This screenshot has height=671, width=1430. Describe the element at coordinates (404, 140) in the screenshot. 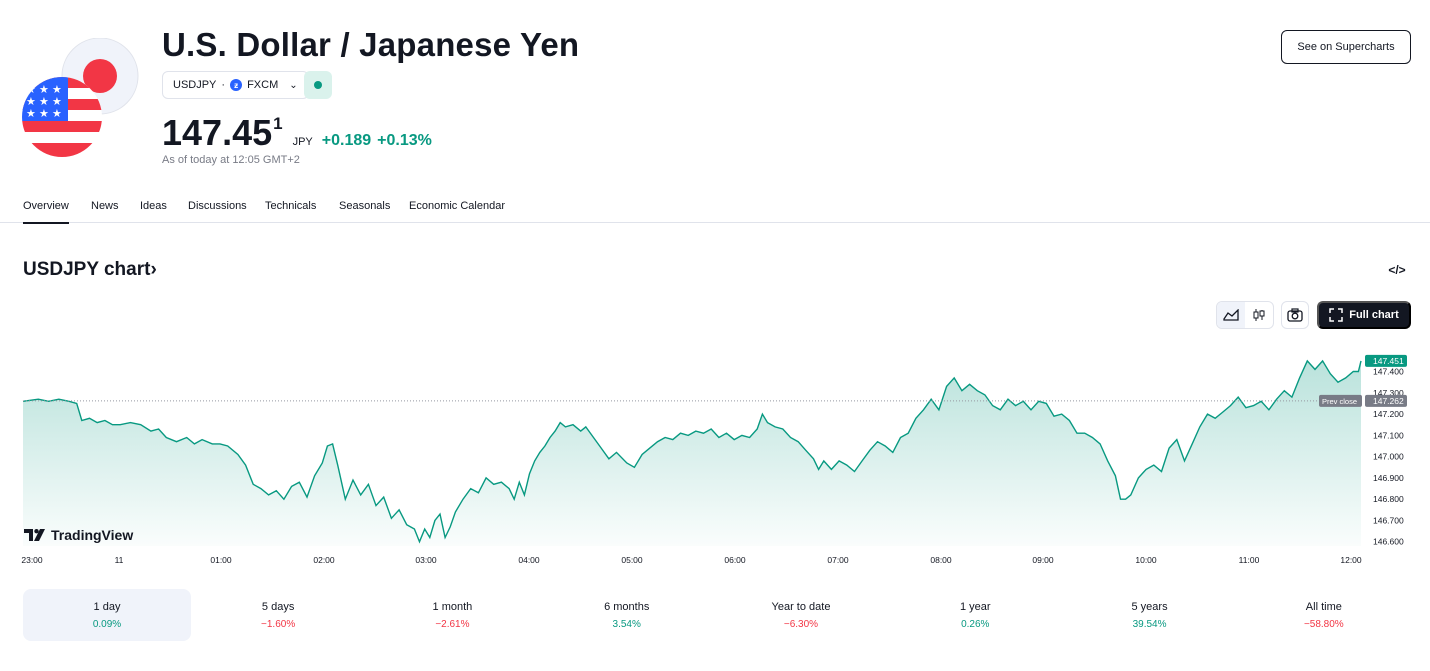

I see `price-change-pct: +0.13%` at that location.